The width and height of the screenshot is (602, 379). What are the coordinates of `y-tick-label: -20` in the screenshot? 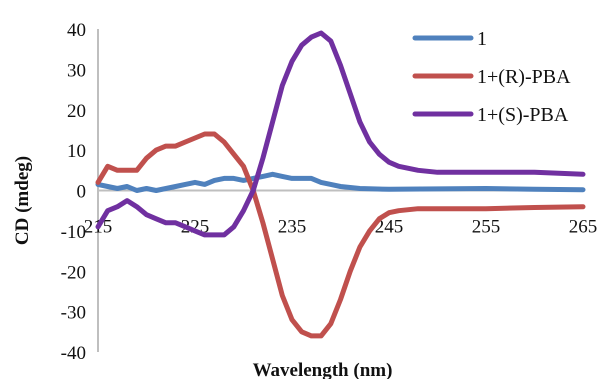 It's located at (73, 272).